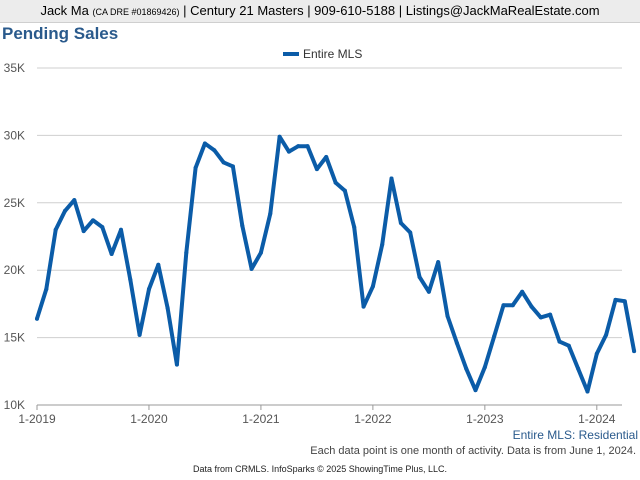 This screenshot has height=480, width=640. I want to click on x-tick-label: 1-2023, so click(485, 419).